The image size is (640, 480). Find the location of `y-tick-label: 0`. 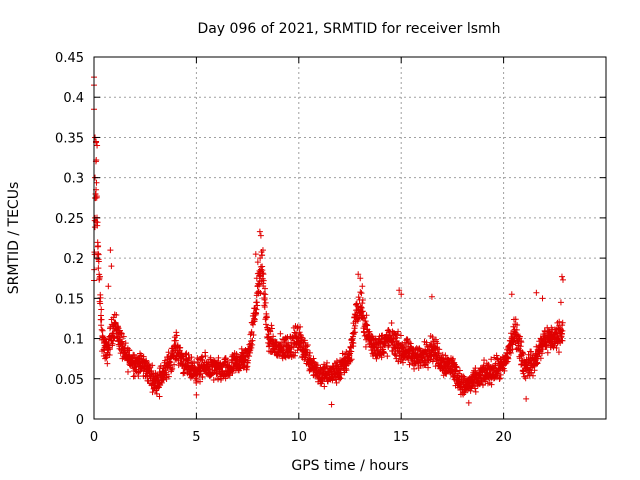

y-tick-label: 0 is located at coordinates (80, 420).